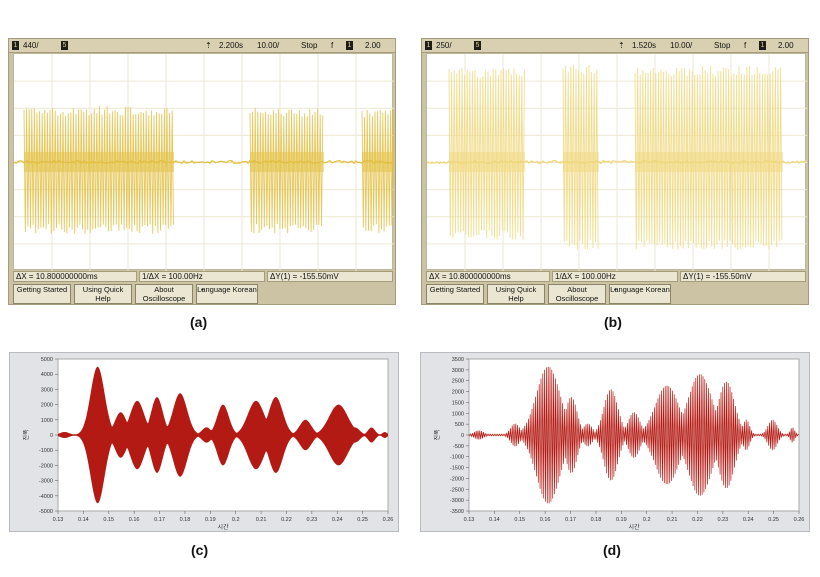  I want to click on channel-scale: 250/, so click(444, 45).